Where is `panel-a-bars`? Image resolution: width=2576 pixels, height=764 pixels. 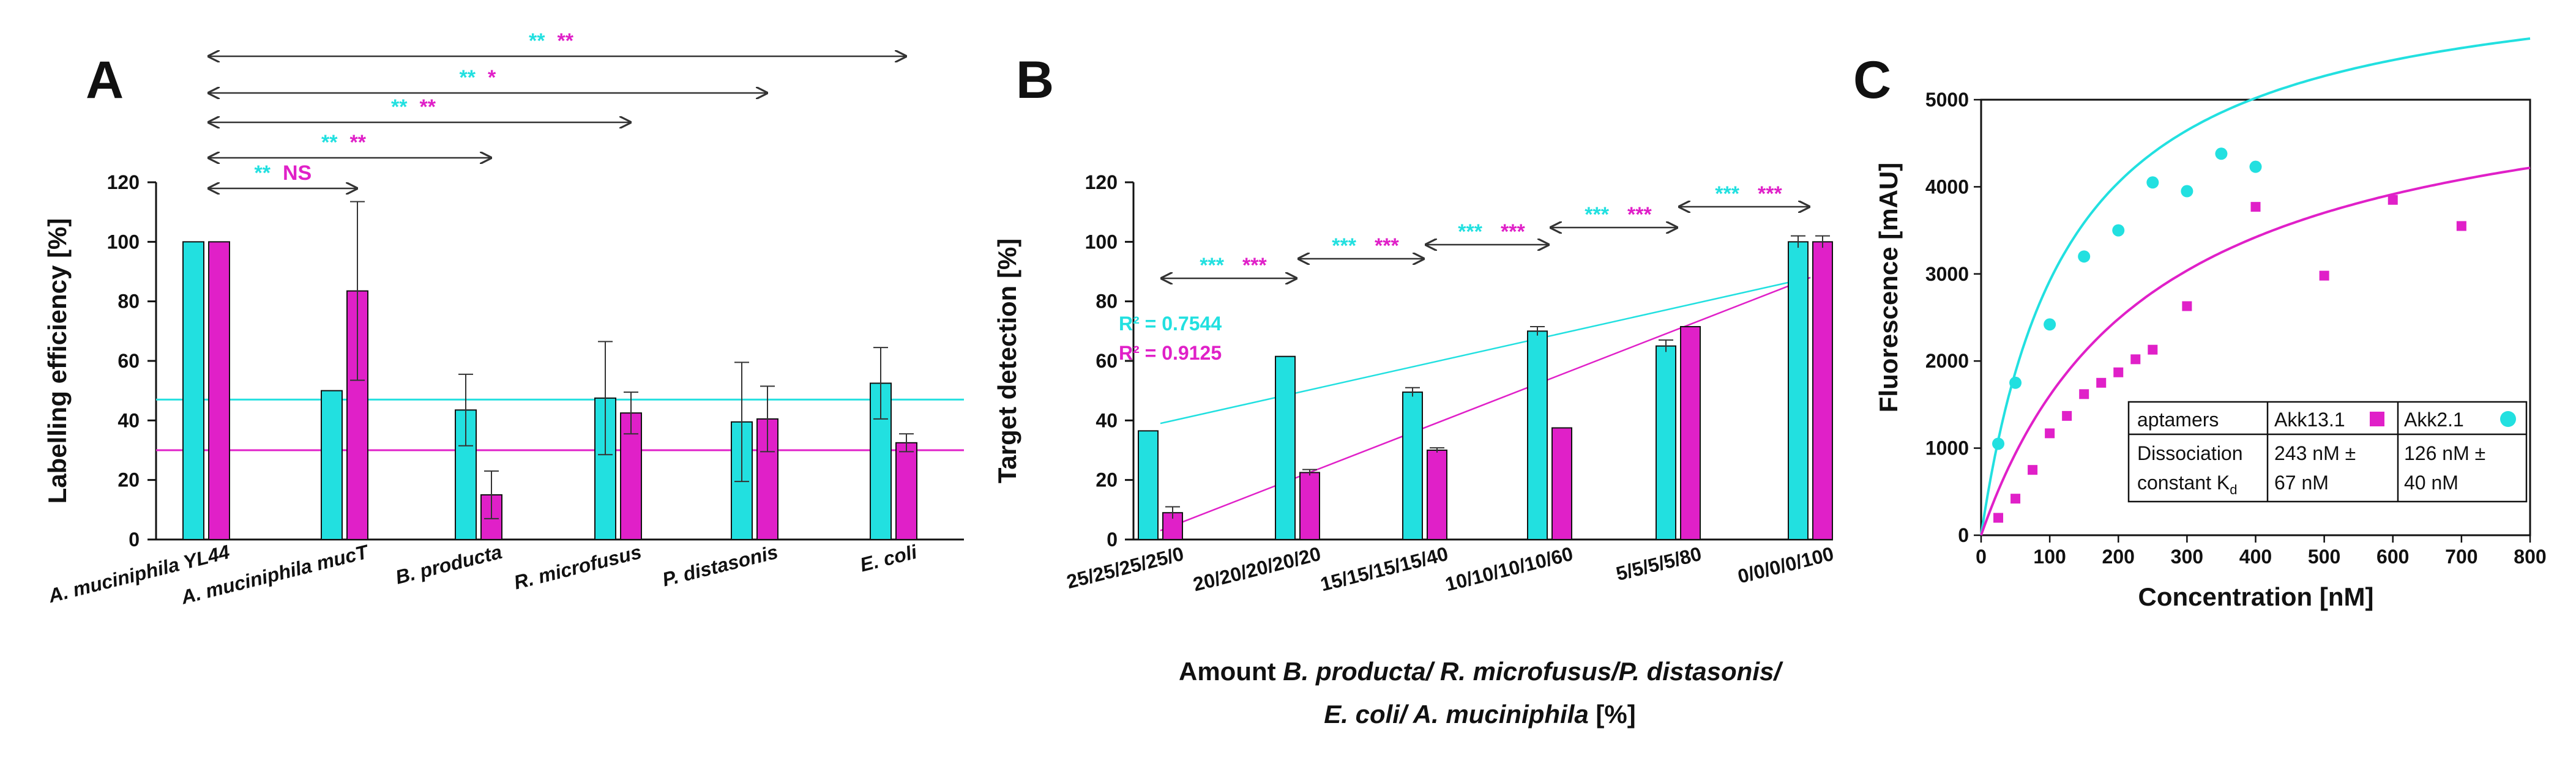
panel-a-bars is located at coordinates (549, 371).